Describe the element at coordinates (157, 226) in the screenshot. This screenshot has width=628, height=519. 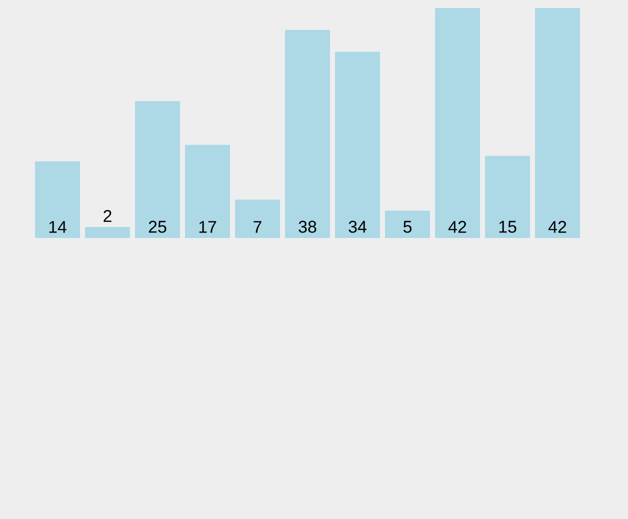
I see `data-label: 25` at that location.